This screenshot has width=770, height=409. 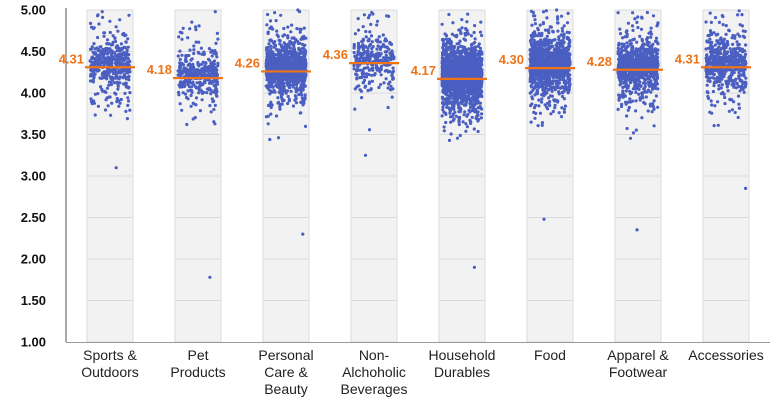 What do you see at coordinates (33, 10) in the screenshot?
I see `y-tick-label: 5.00` at bounding box center [33, 10].